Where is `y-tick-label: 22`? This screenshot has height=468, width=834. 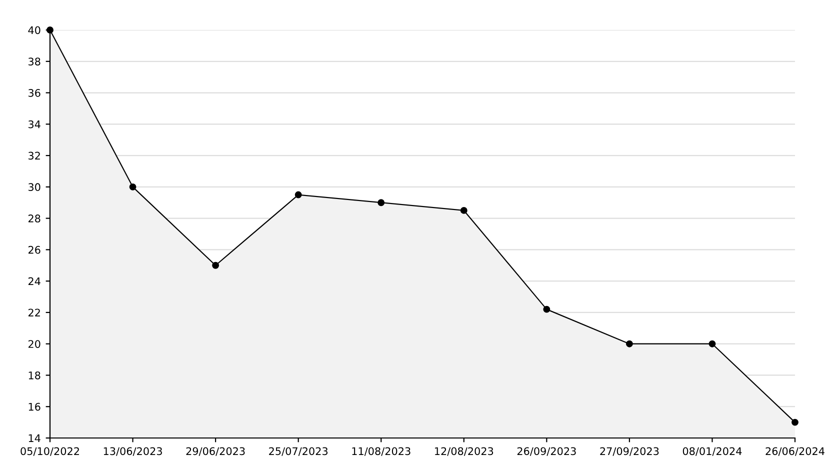
y-tick-label: 22 is located at coordinates (34, 312).